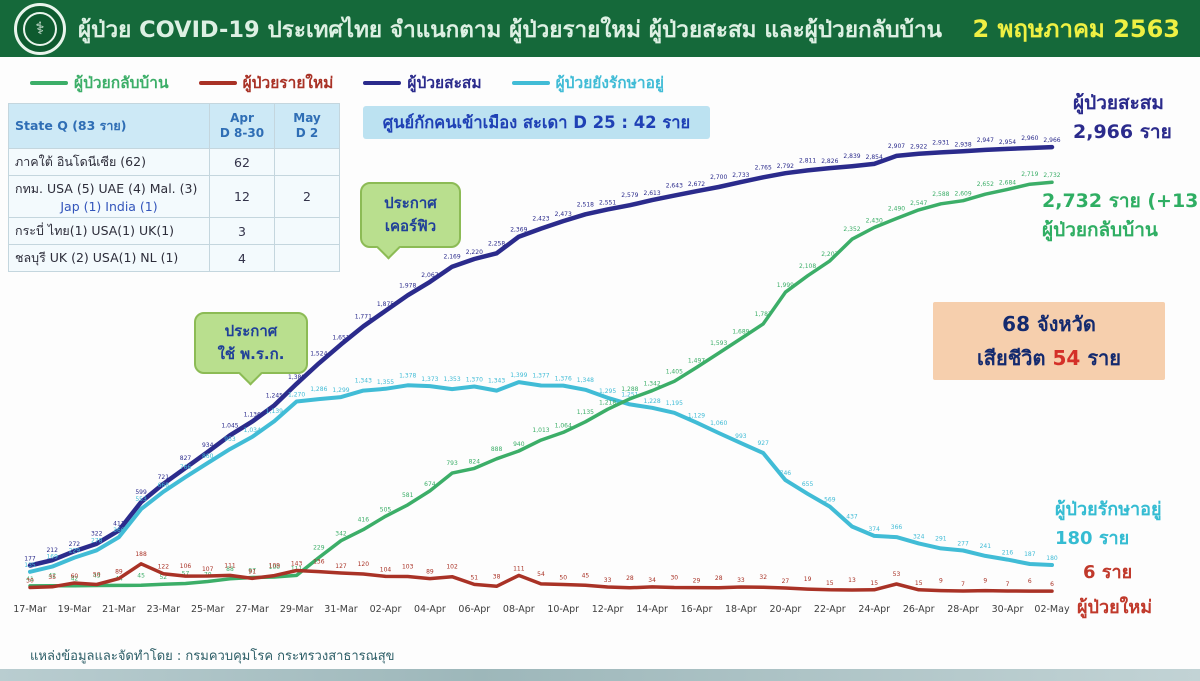 Image resolution: width=1200 pixels, height=681 pixels. I want to click on data-label: 2,839, so click(851, 156).